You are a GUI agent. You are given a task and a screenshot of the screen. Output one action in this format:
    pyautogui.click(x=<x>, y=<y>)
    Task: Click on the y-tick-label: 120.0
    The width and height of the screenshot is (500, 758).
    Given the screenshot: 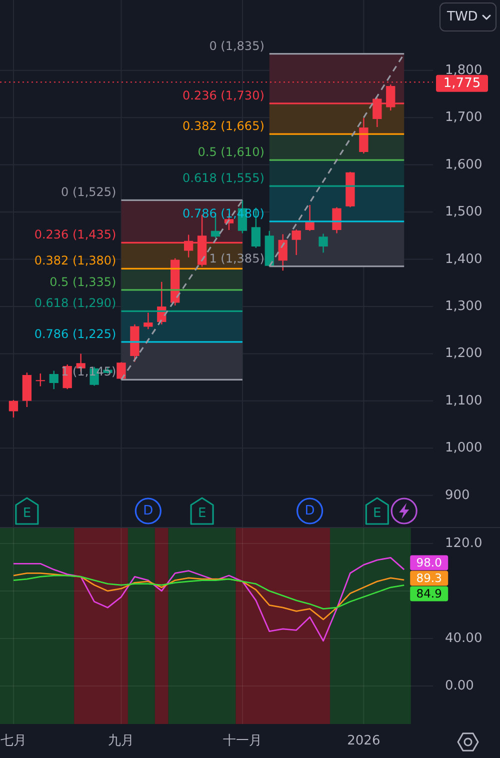 What is the action you would take?
    pyautogui.click(x=463, y=543)
    